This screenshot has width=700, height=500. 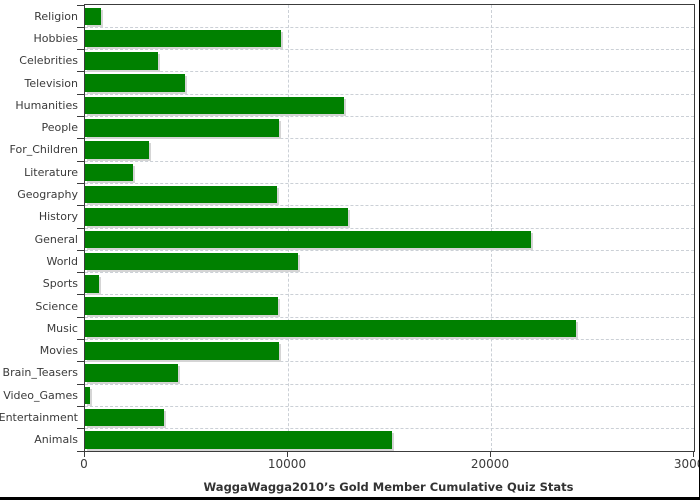 What do you see at coordinates (109, 172) in the screenshot?
I see `bar-literature` at bounding box center [109, 172].